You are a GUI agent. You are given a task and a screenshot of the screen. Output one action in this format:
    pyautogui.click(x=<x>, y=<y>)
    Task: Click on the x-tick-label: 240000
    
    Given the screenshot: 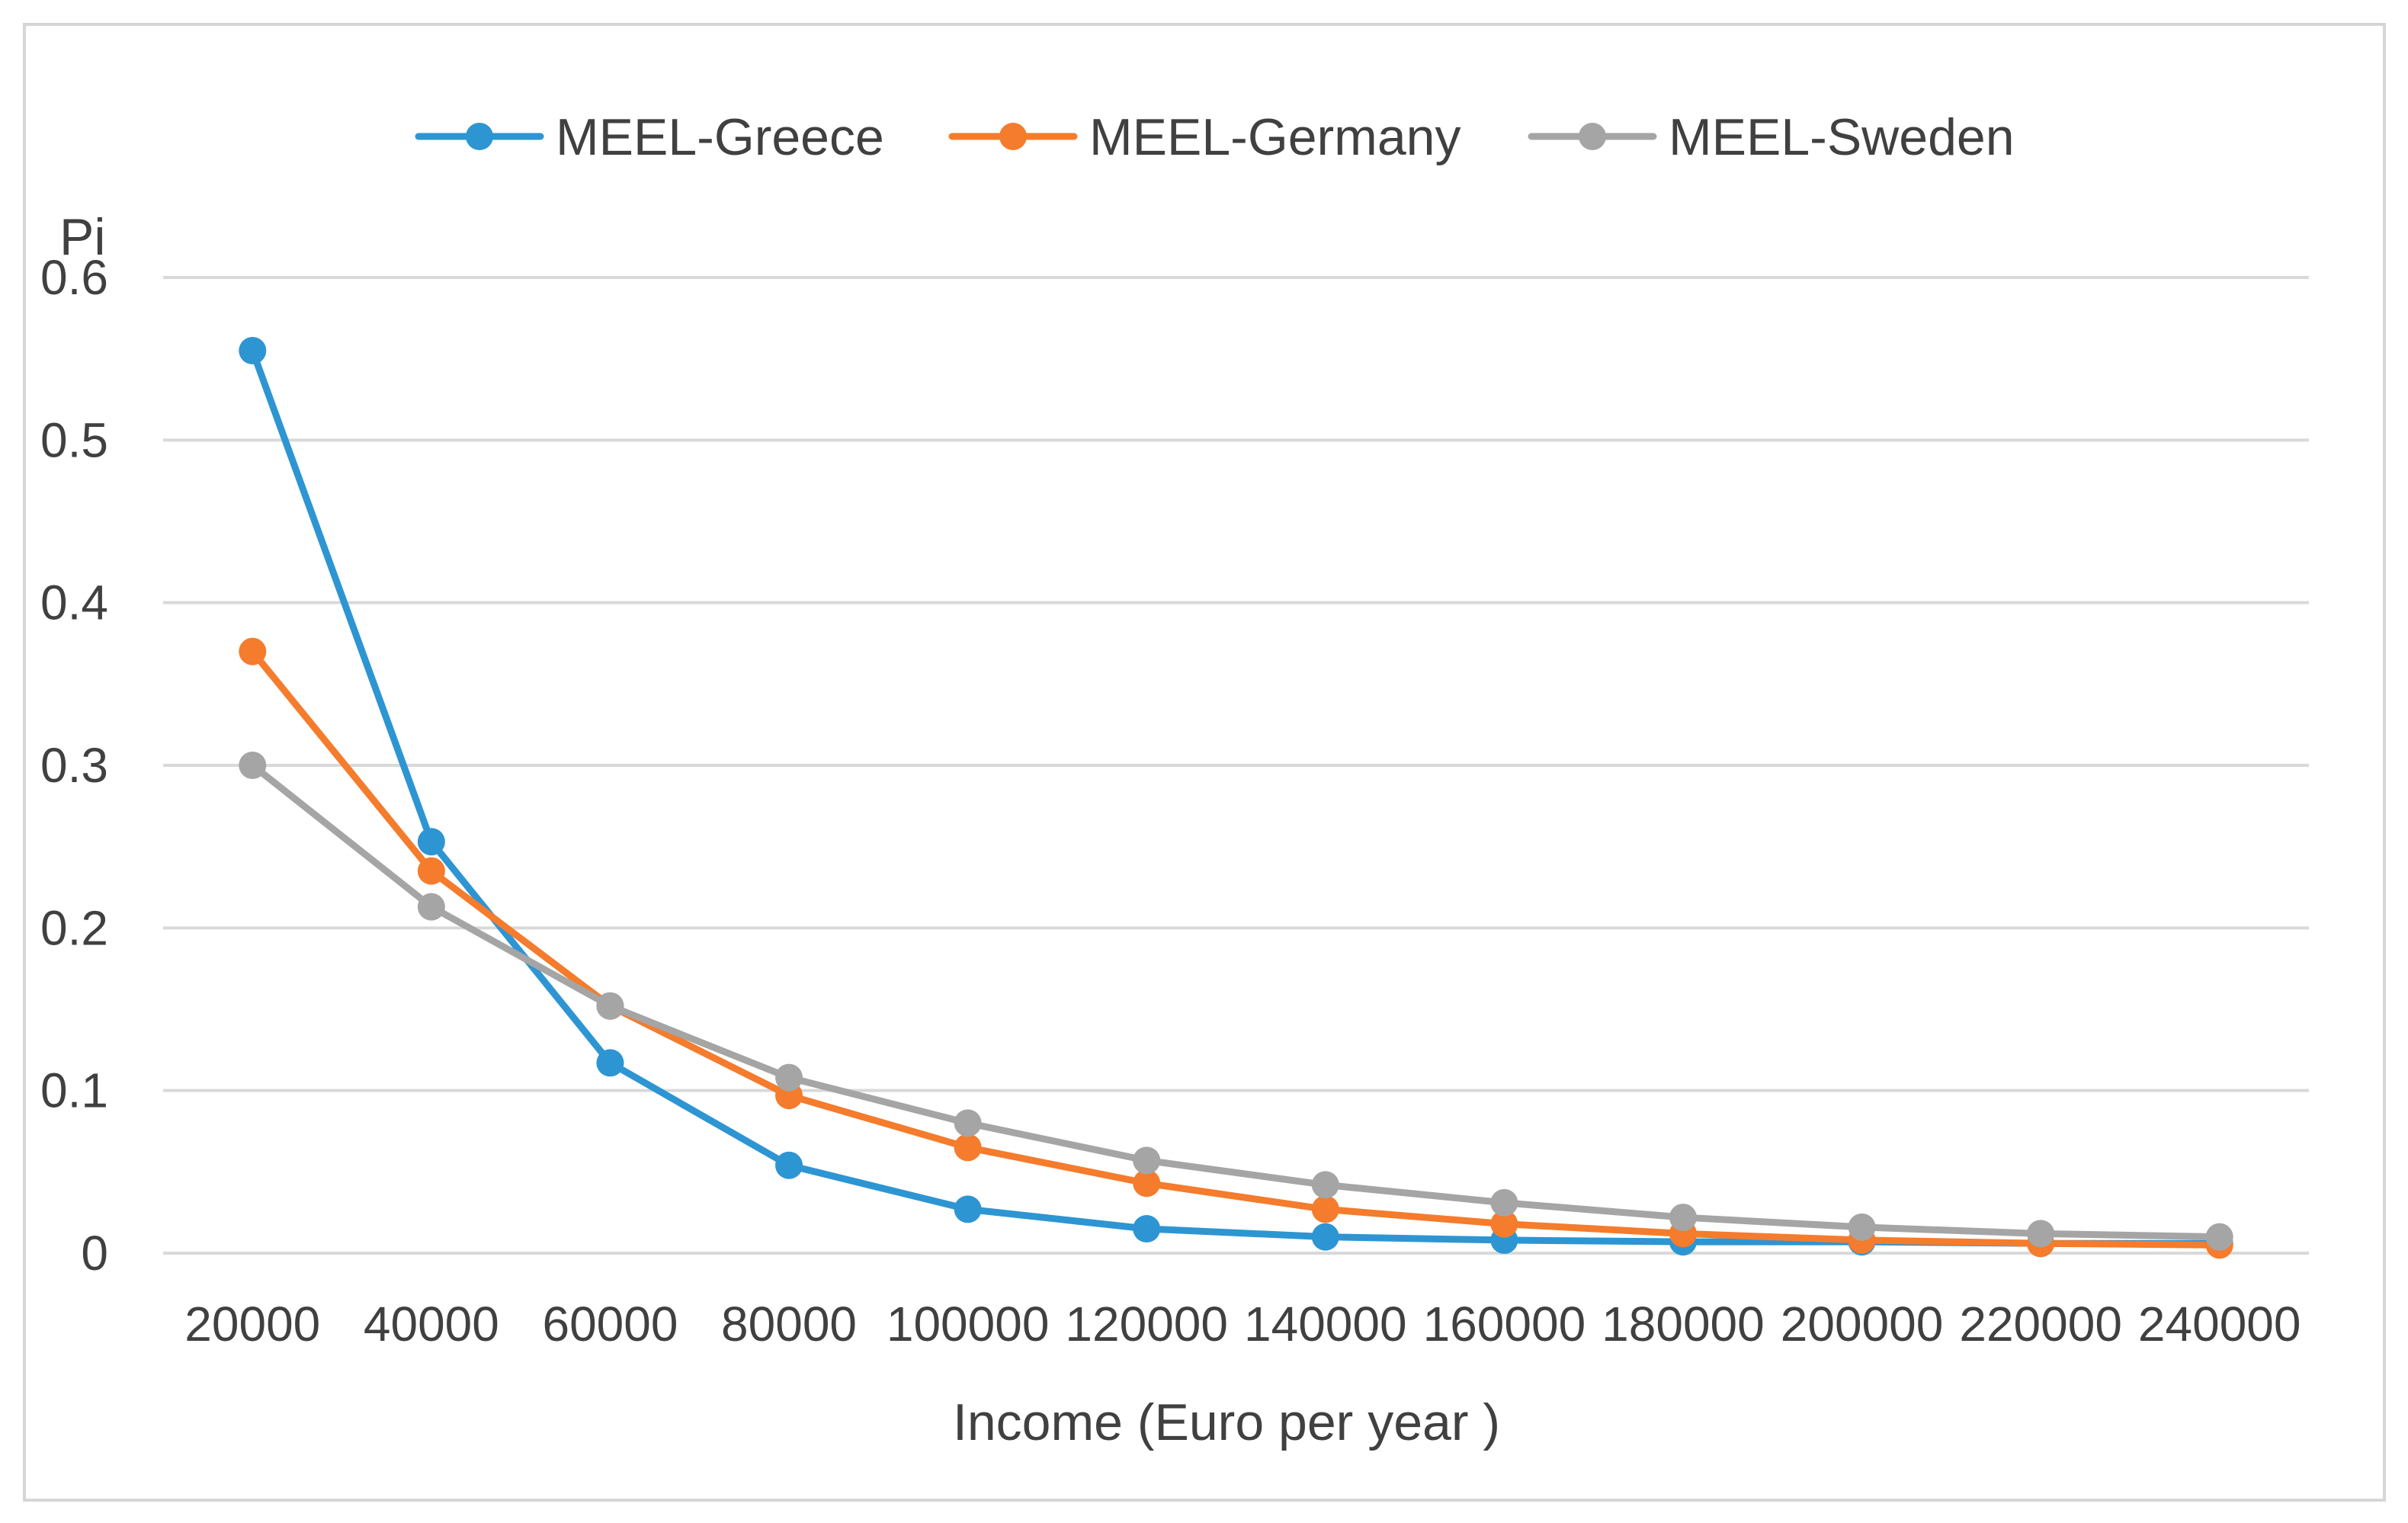 What is the action you would take?
    pyautogui.click(x=2219, y=1324)
    